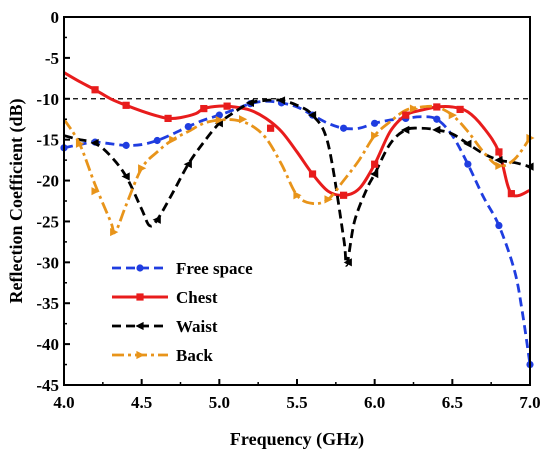  What do you see at coordinates (47, 221) in the screenshot?
I see `y-tick-label: -25` at bounding box center [47, 221].